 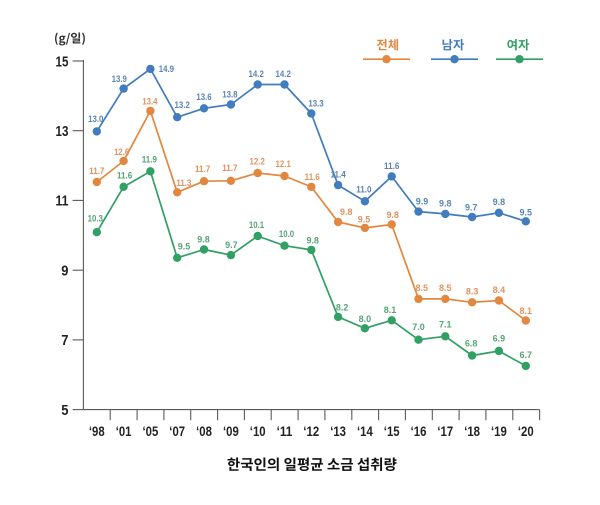 What do you see at coordinates (230, 95) in the screenshot?
I see `svg-text: 13.8` at bounding box center [230, 95].